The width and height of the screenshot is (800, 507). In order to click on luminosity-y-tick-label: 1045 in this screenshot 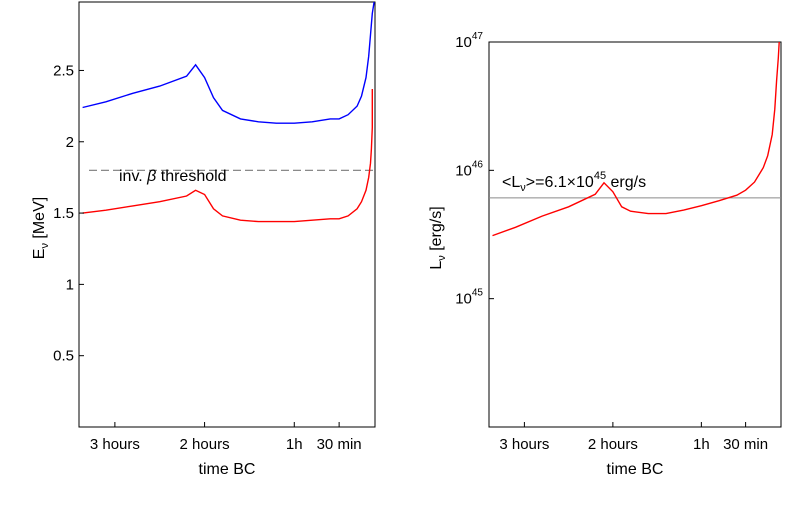, I will do `click(469, 298)`.